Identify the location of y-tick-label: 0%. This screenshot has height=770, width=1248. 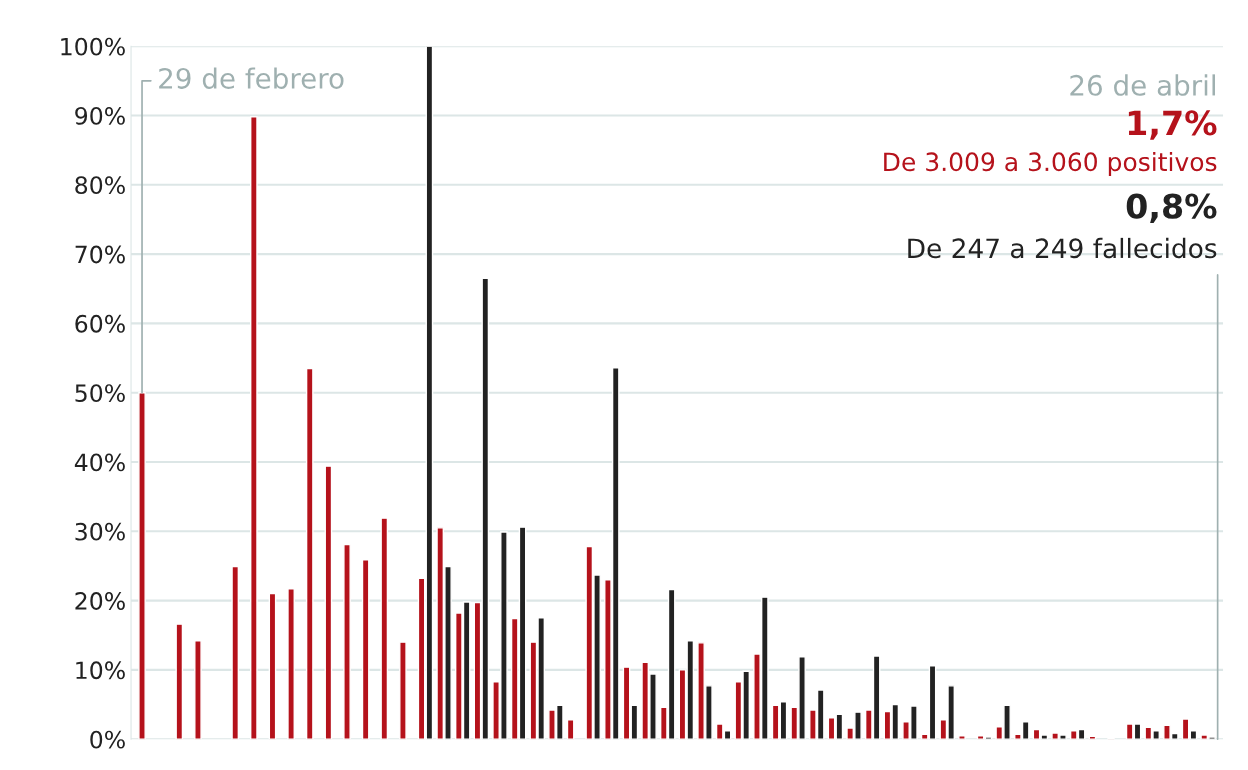
(107, 739).